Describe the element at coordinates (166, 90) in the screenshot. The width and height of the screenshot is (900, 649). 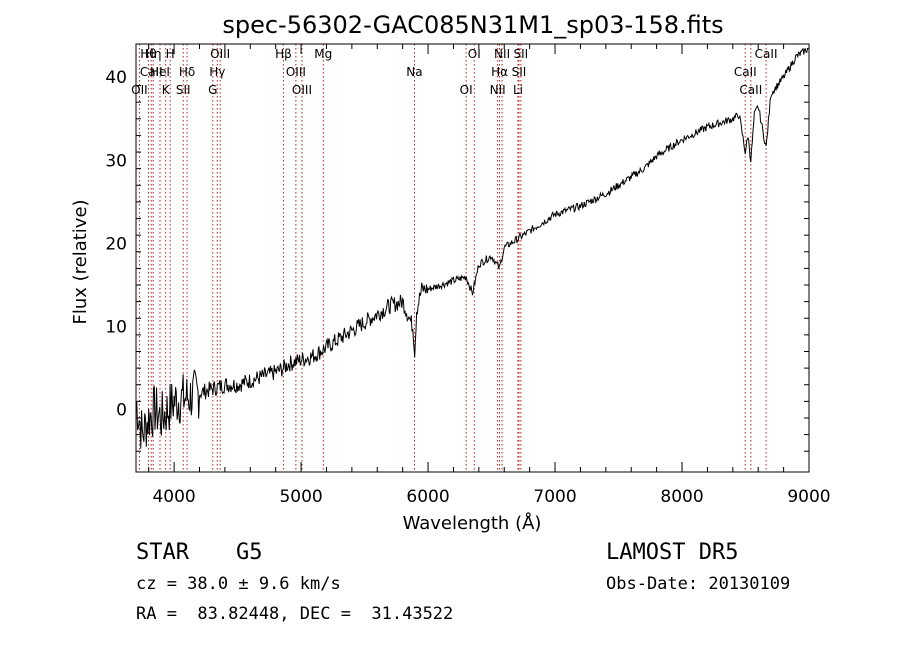
I see `line-marker-label: K` at that location.